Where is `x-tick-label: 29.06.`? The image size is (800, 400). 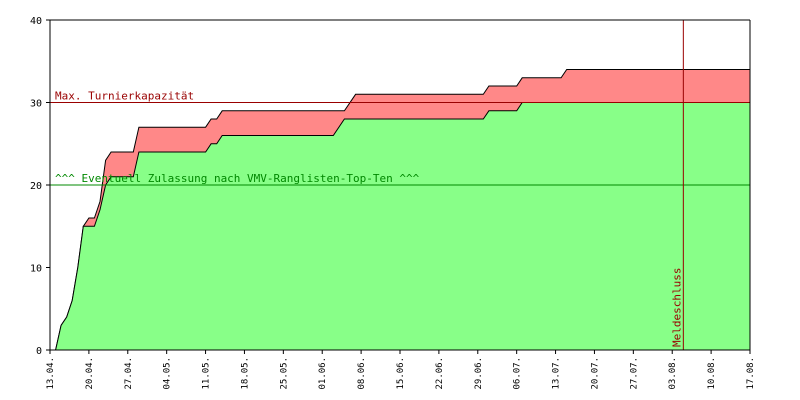
x-tick-label: 29.06. is located at coordinates (479, 373).